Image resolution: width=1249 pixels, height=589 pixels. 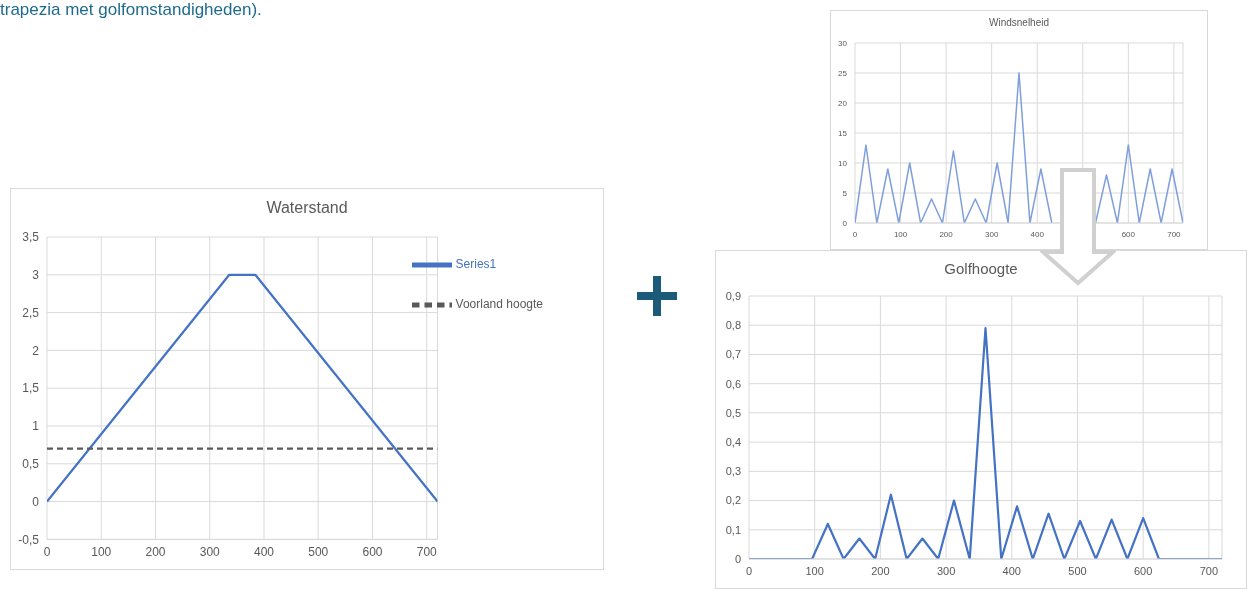 What do you see at coordinates (31, 312) in the screenshot?
I see `y-tick-label: 2,5` at bounding box center [31, 312].